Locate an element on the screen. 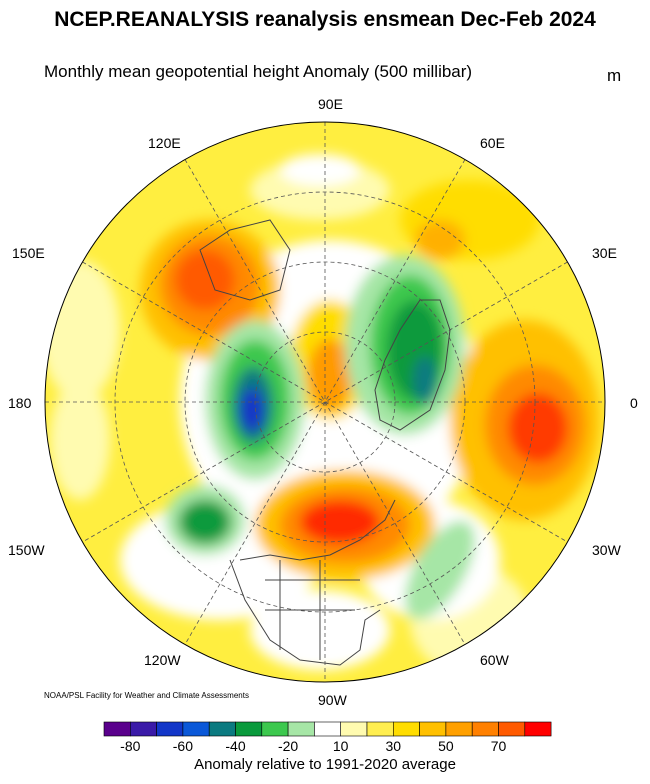 The width and height of the screenshot is (650, 784). lon-label-90w: 90W is located at coordinates (332, 700).